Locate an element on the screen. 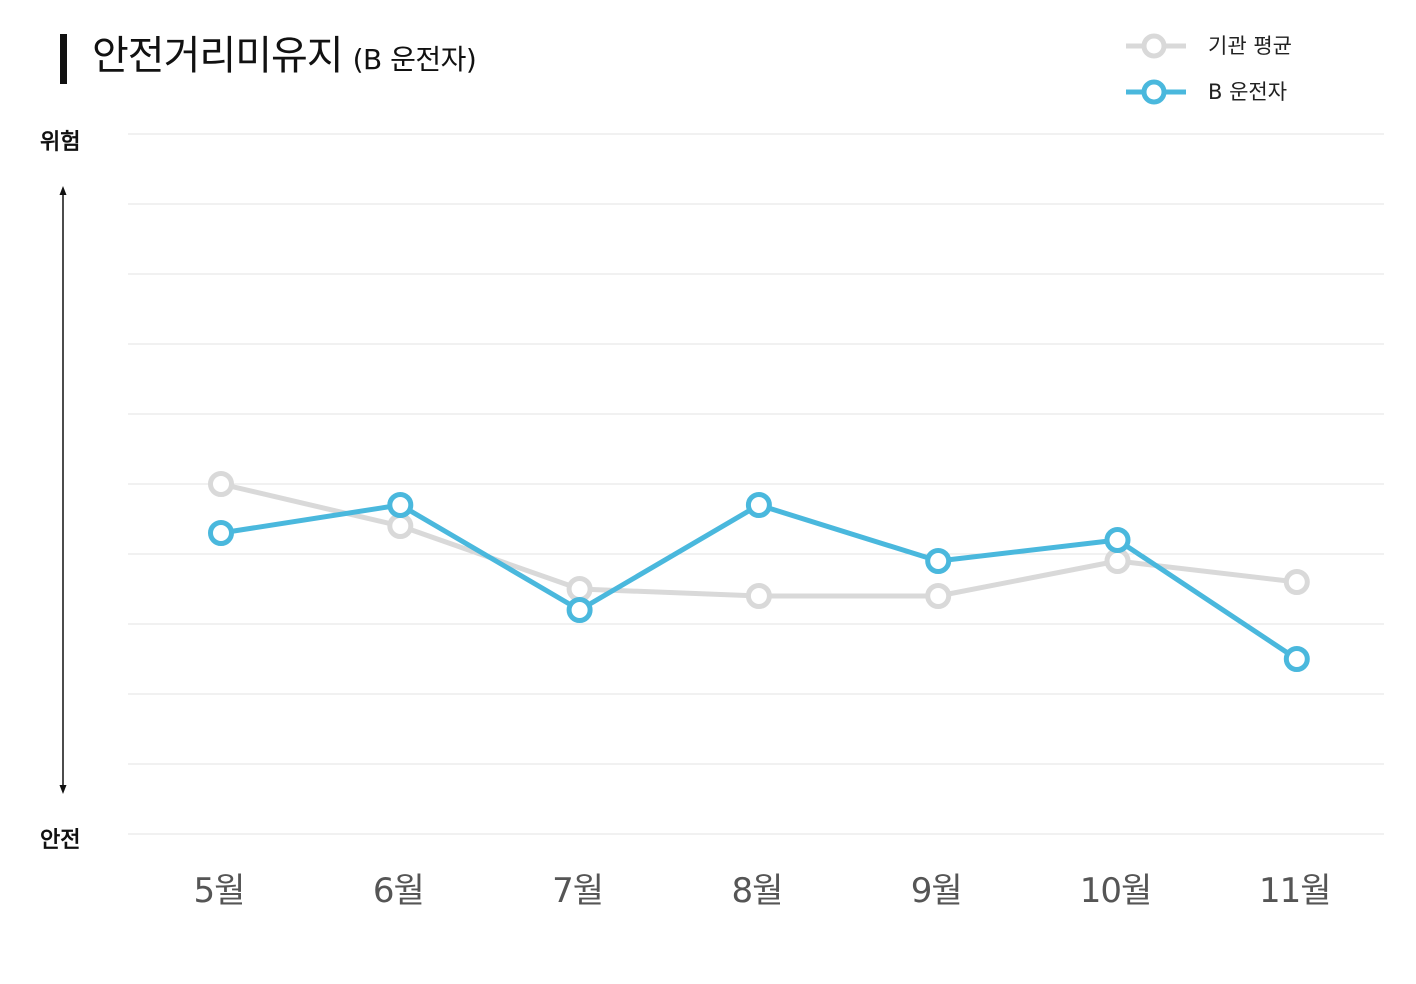 Image resolution: width=1416 pixels, height=984 pixels. y-axis-bottom-label: 안전 is located at coordinates (60, 840).